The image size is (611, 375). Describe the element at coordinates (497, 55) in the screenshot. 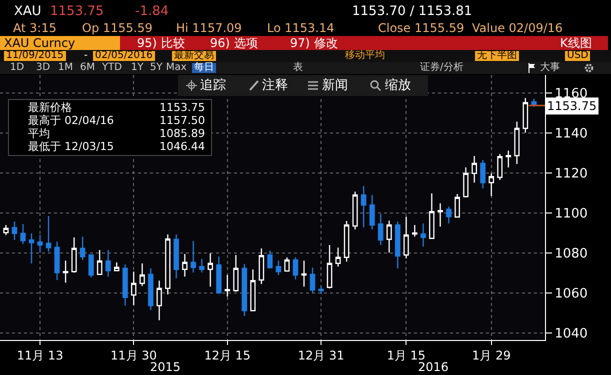

I see `text: 无下半图` at that location.